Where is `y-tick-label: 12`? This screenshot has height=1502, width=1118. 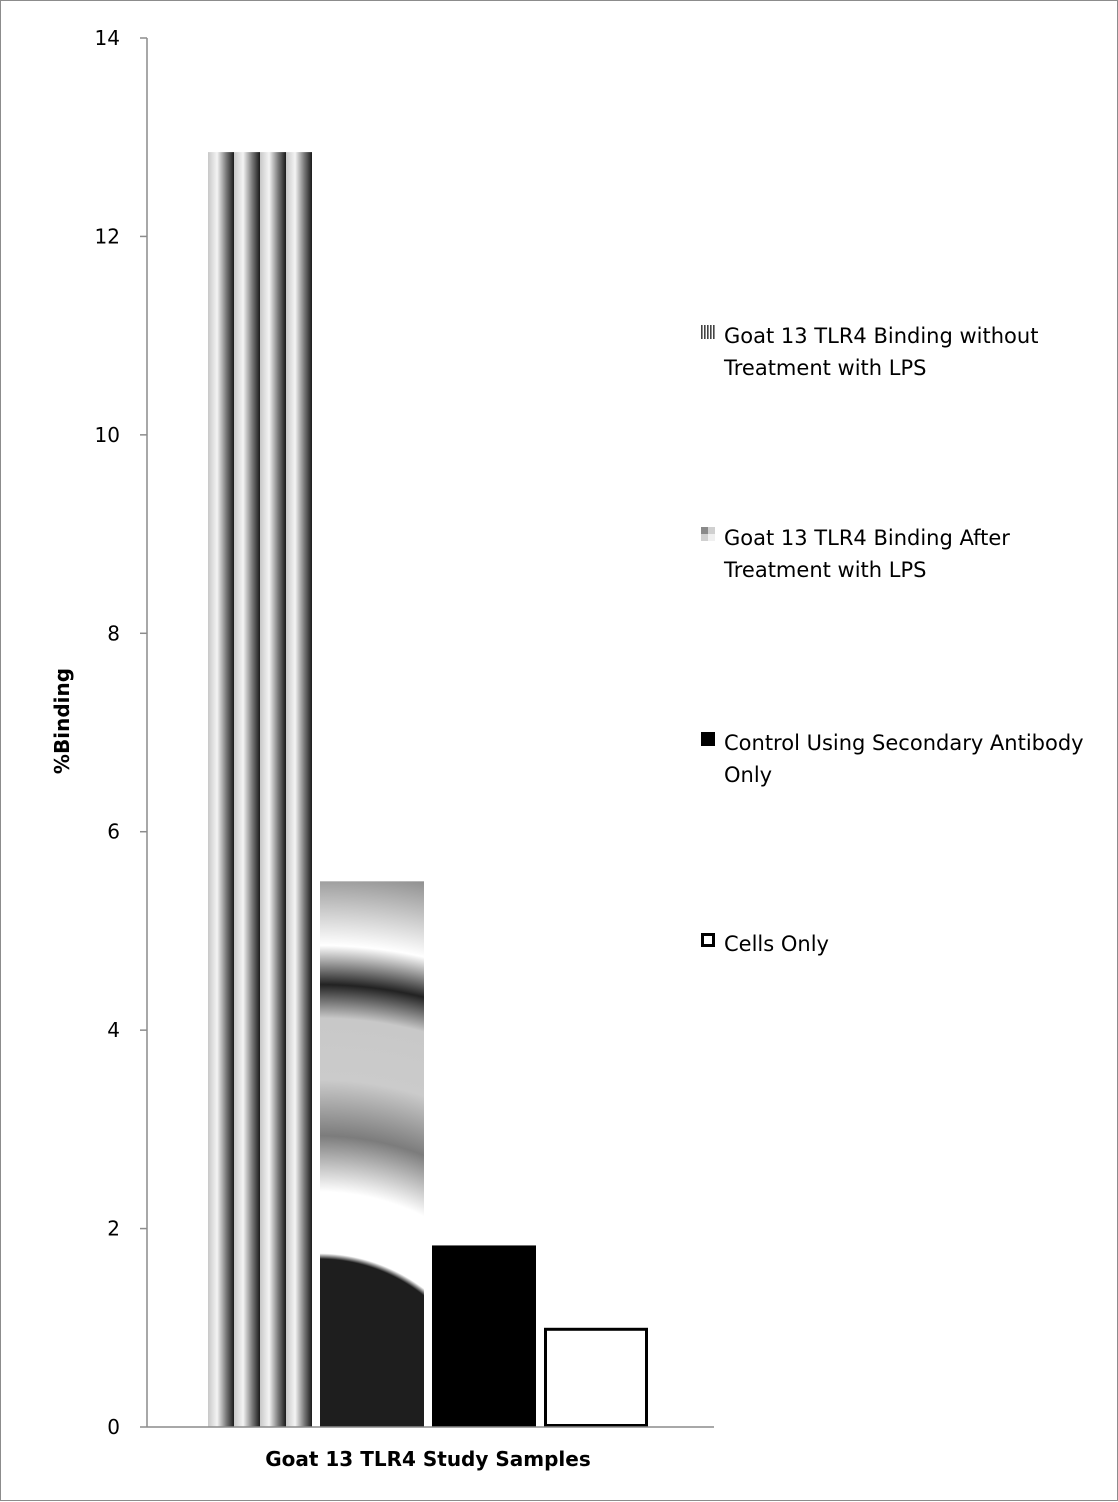
y-tick-label: 12 is located at coordinates (107, 236).